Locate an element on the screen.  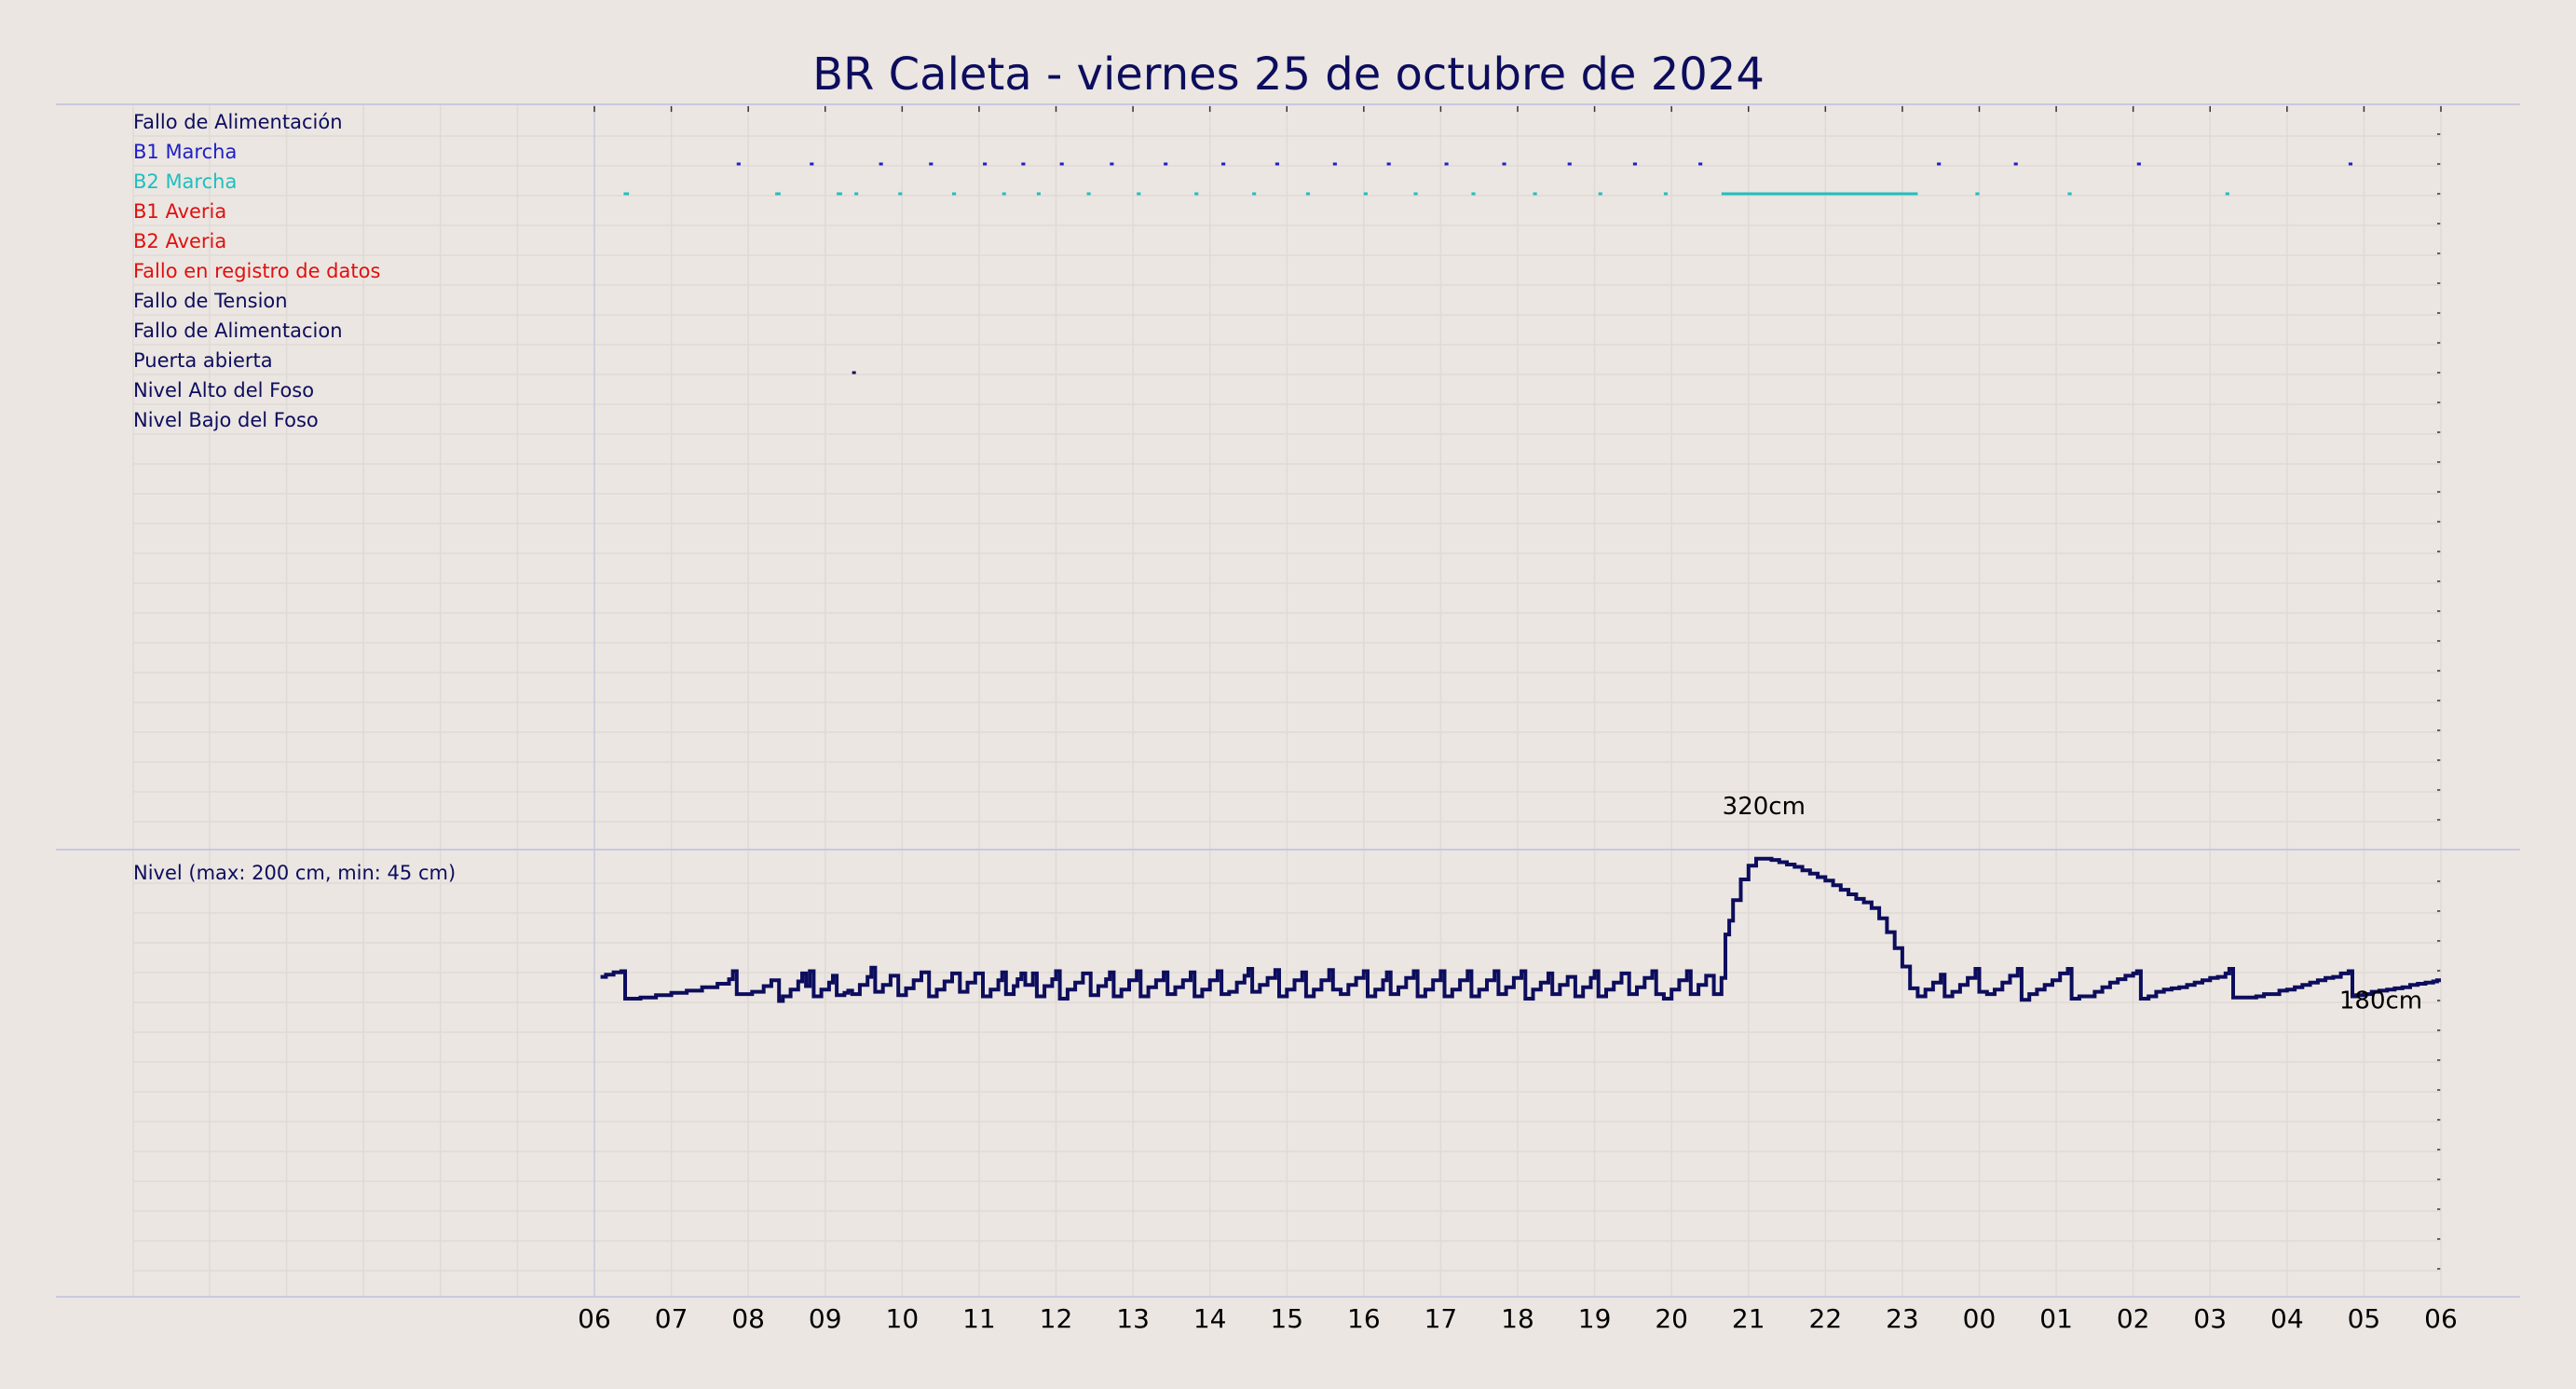
x-tick-label: 17 is located at coordinates (1441, 1318).